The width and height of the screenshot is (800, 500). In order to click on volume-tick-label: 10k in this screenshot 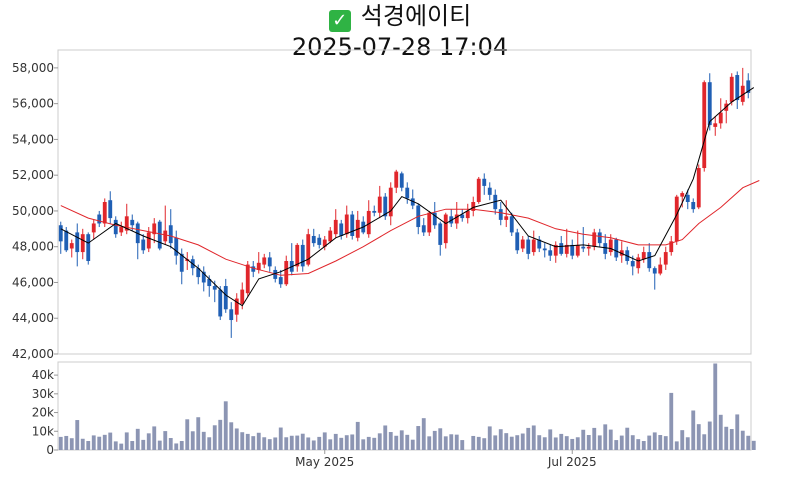, I will do `click(43, 431)`.